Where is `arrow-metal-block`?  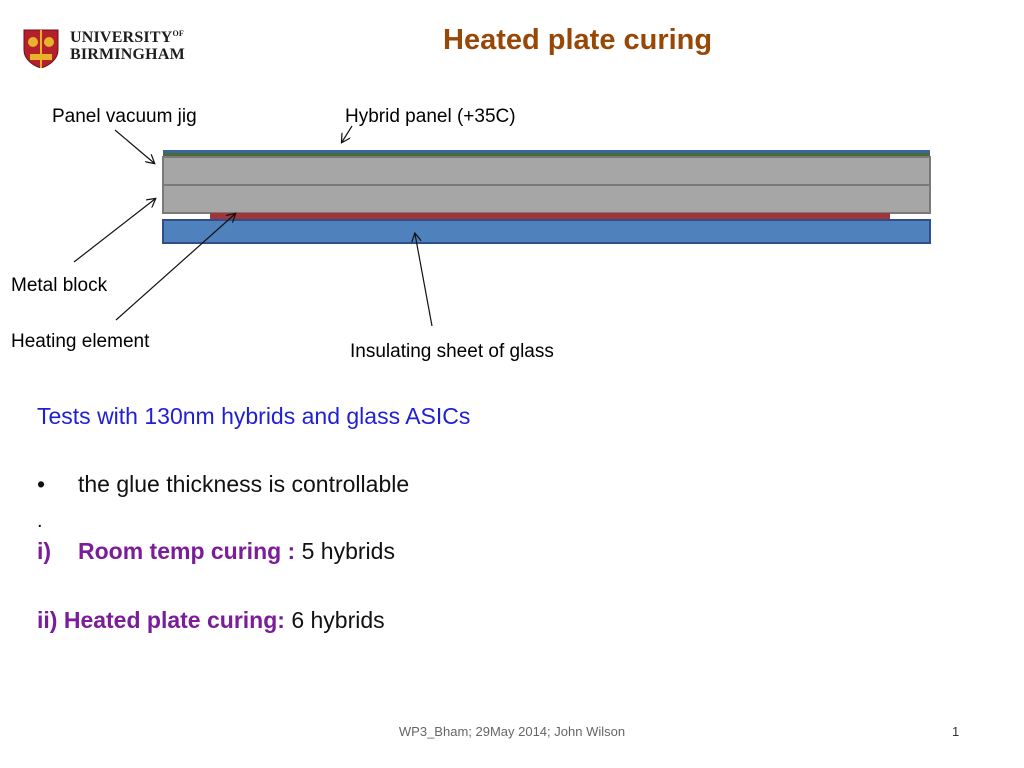
arrow-metal-block is located at coordinates (114, 231).